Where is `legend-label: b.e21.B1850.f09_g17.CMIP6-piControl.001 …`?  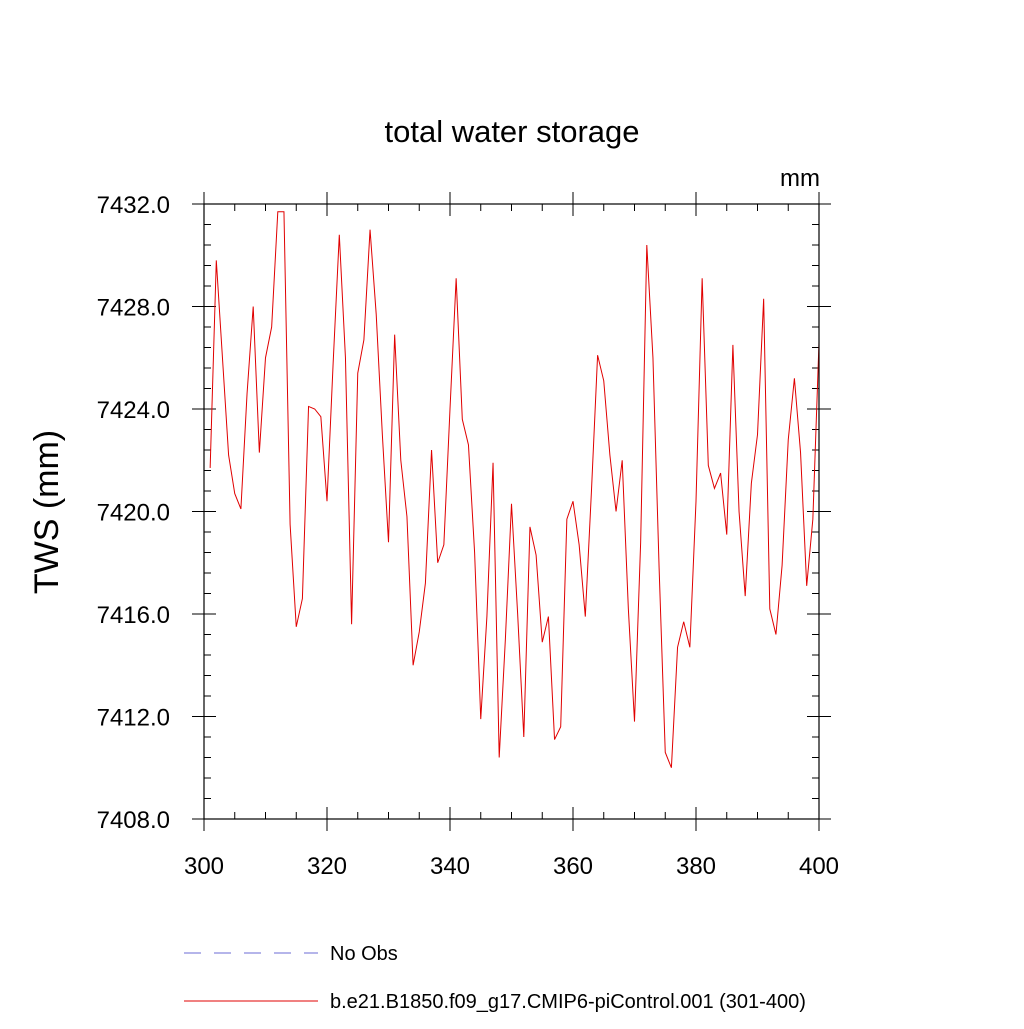 legend-label: b.e21.B1850.f09_g17.CMIP6-piControl.001 … is located at coordinates (568, 1002).